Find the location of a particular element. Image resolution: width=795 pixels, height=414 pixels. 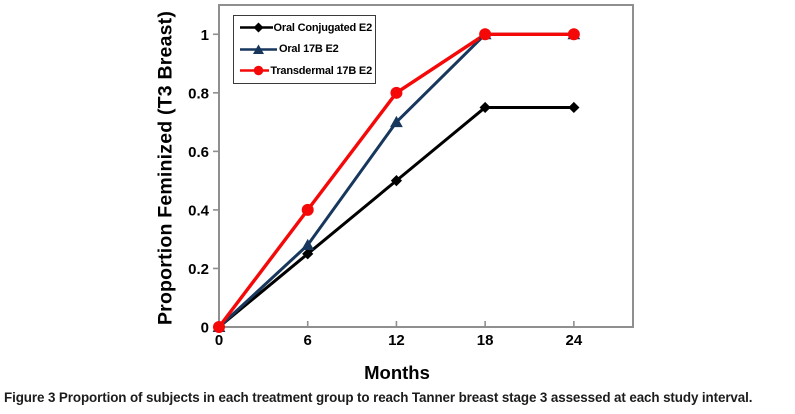

x-tick-label: 12 is located at coordinates (396, 340).